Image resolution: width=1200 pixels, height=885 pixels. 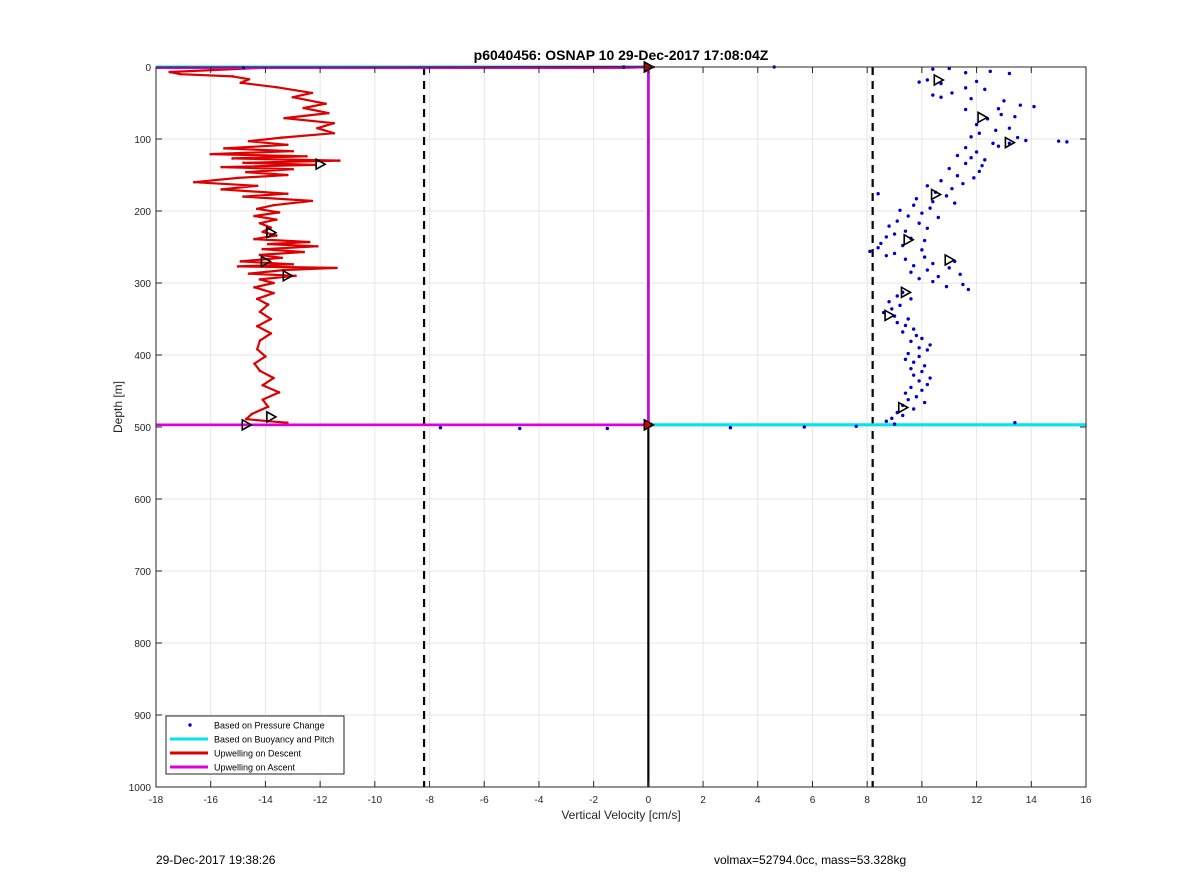 I want to click on legend-entry-label: Based on Pressure Change, so click(x=269, y=726).